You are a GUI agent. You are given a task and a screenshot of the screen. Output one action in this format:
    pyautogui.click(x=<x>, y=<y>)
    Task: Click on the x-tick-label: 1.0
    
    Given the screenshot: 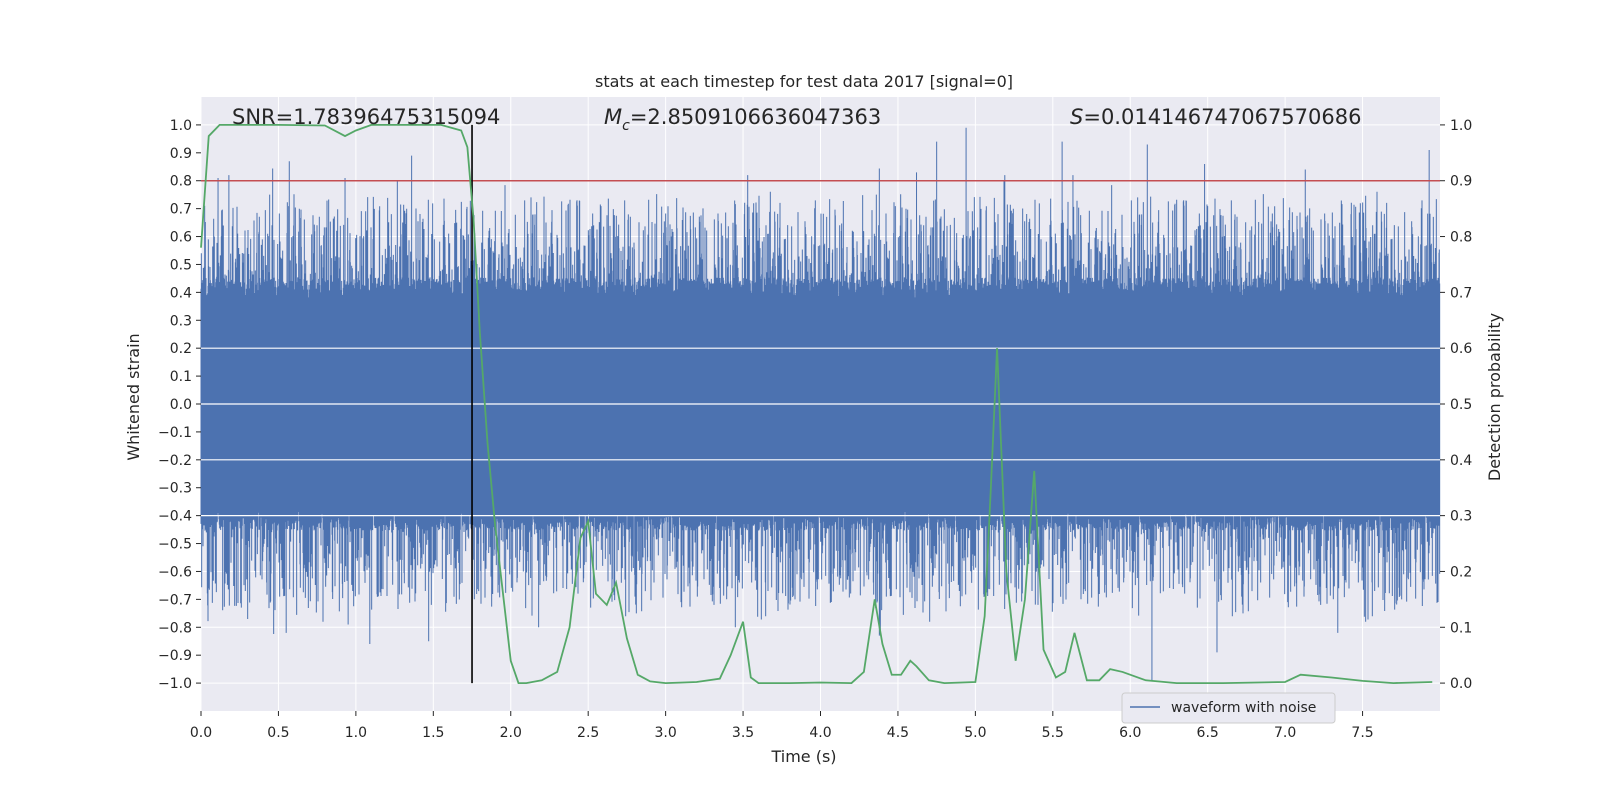 What is the action you would take?
    pyautogui.click(x=356, y=733)
    